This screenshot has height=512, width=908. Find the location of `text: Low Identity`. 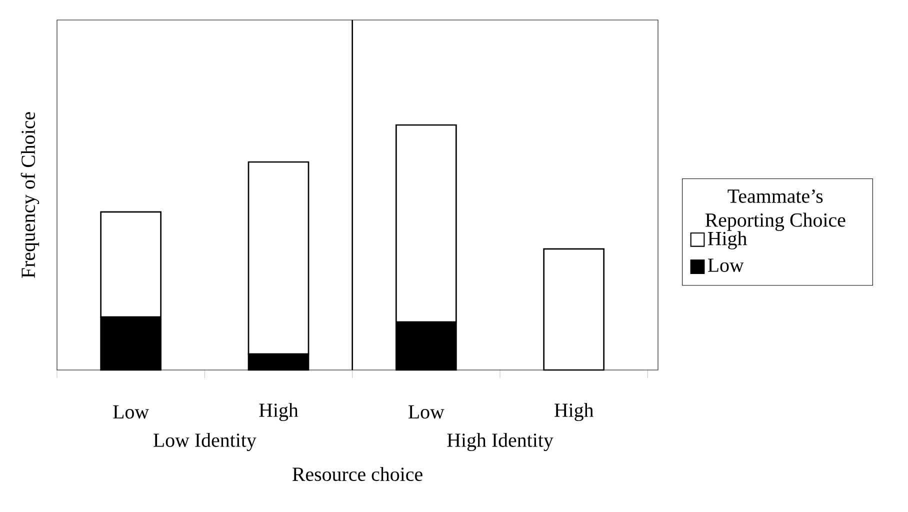

text: Low Identity is located at coordinates (205, 442).